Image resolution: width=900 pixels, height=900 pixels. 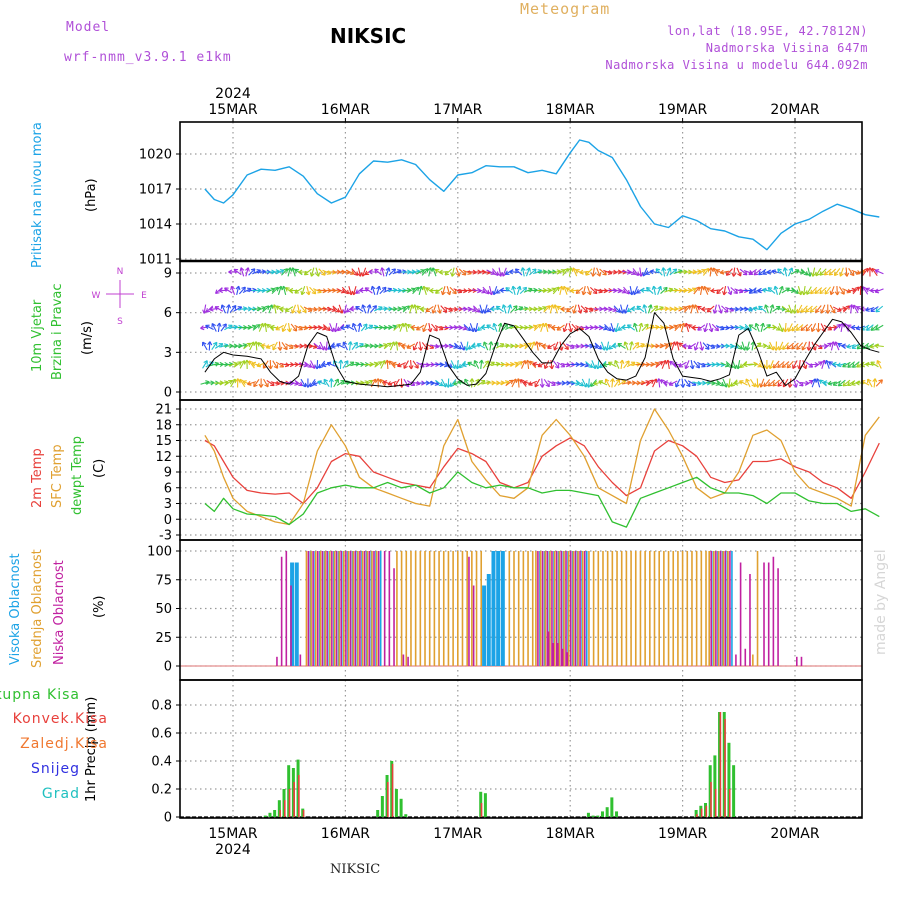 What do you see at coordinates (163, 609) in the screenshot?
I see `y-tick-label: 50` at bounding box center [163, 609].